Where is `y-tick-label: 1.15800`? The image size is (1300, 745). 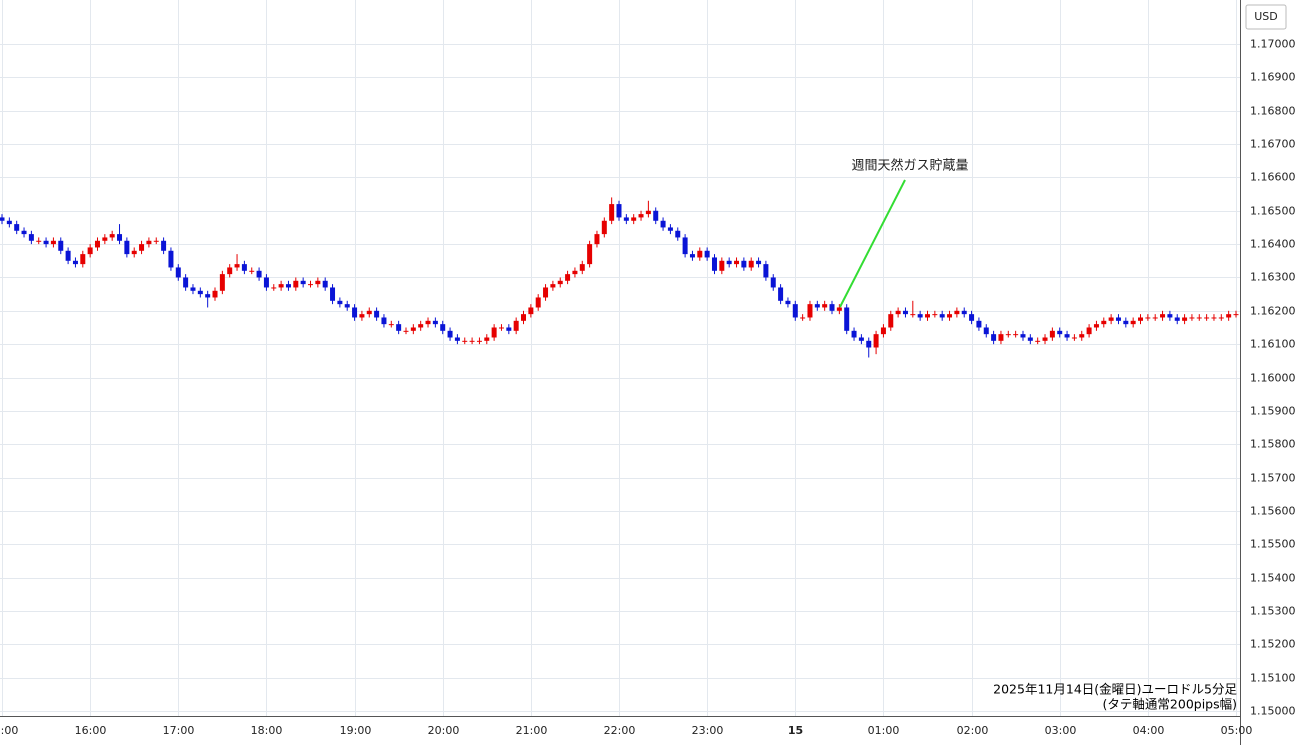
y-tick-label: 1.15800 is located at coordinates (1273, 444).